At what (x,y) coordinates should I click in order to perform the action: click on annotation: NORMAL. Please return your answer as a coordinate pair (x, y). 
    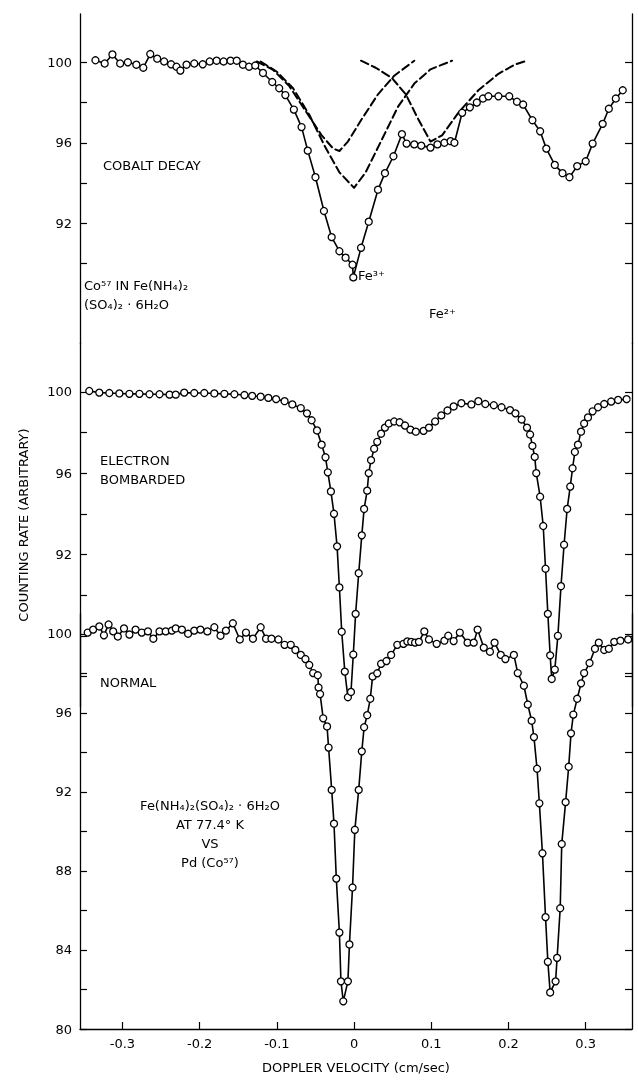
    Looking at the image, I should click on (128, 683).